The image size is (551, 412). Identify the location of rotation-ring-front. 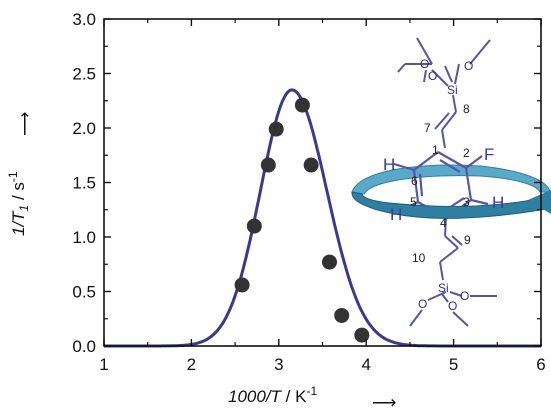
(451, 205).